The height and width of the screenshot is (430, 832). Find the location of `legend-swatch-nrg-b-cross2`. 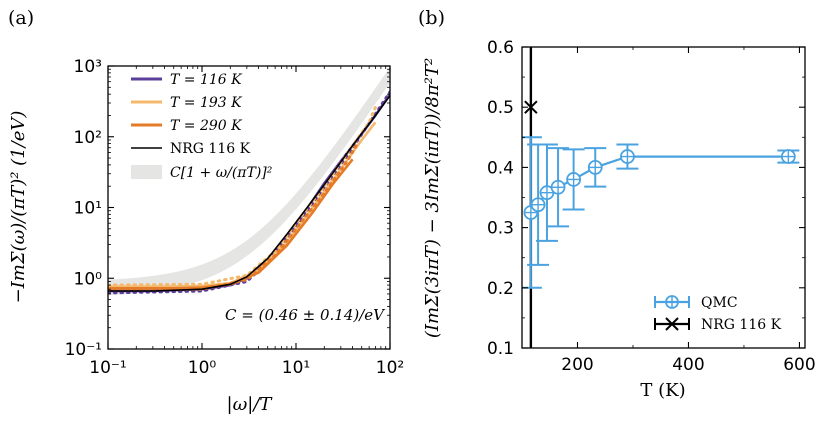

legend-swatch-nrg-b-cross2 is located at coordinates (672, 324).